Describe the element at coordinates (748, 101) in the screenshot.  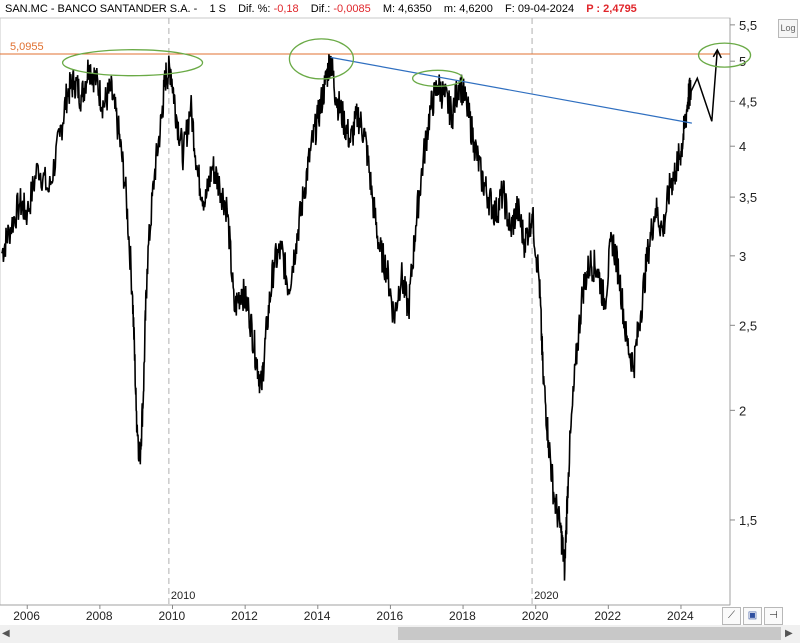
I see `y-tick-label: 4,5` at that location.